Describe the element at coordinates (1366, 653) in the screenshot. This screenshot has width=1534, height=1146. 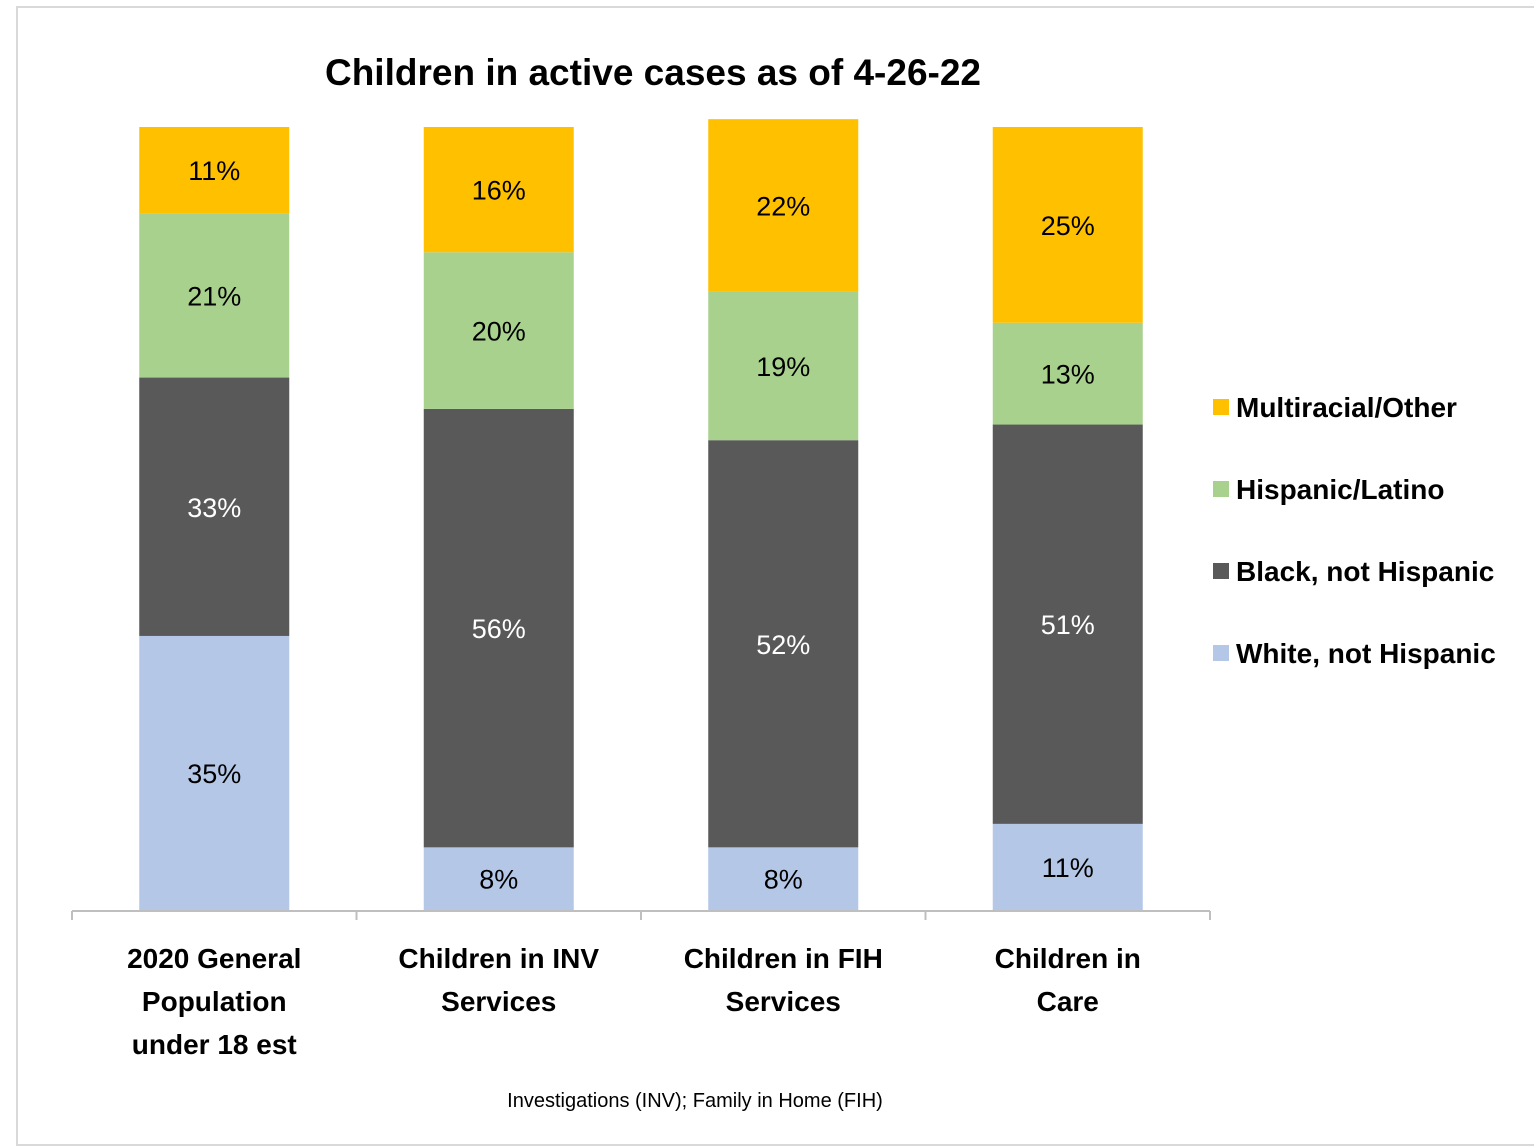
I see `legend-label: White, not Hispanic` at that location.